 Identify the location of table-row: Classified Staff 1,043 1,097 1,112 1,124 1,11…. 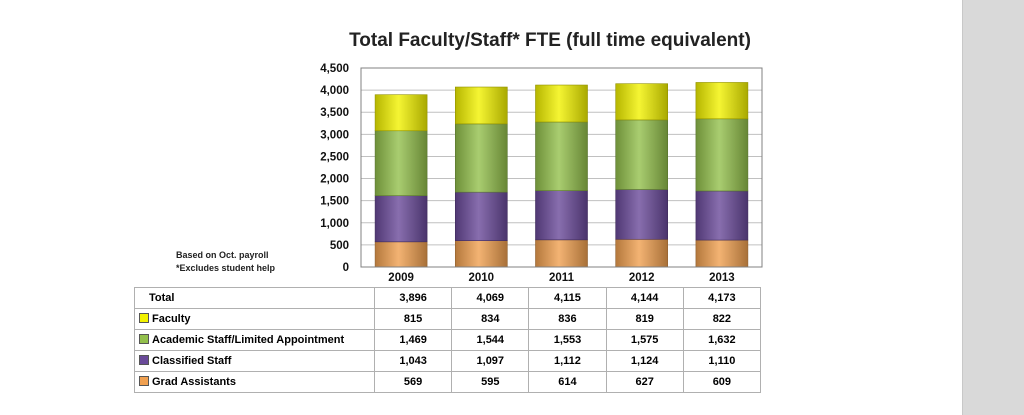
(448, 361).